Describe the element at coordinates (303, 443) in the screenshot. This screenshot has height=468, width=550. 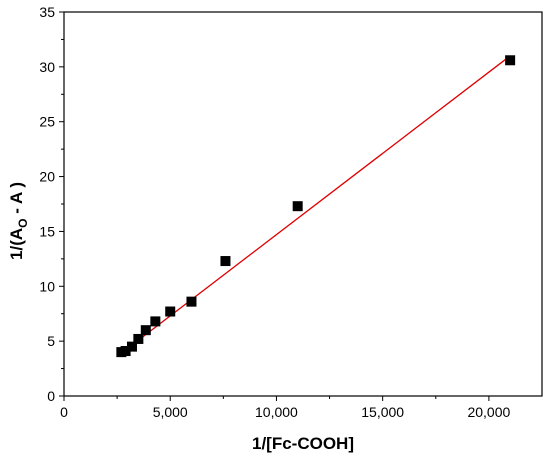
I see `x-axis-title: 1/[Fc-COOH]` at that location.